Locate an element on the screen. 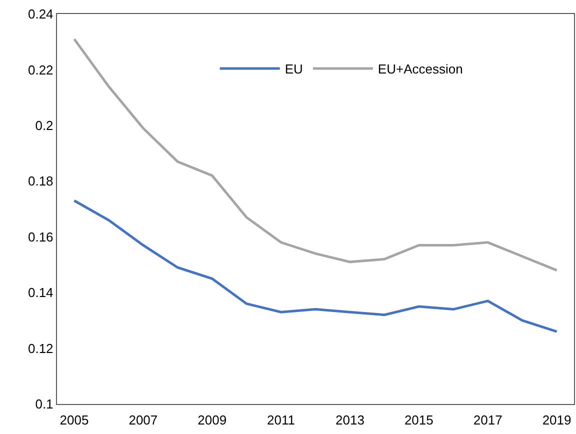 The width and height of the screenshot is (576, 434). x-tick-label: 2013 is located at coordinates (350, 420).